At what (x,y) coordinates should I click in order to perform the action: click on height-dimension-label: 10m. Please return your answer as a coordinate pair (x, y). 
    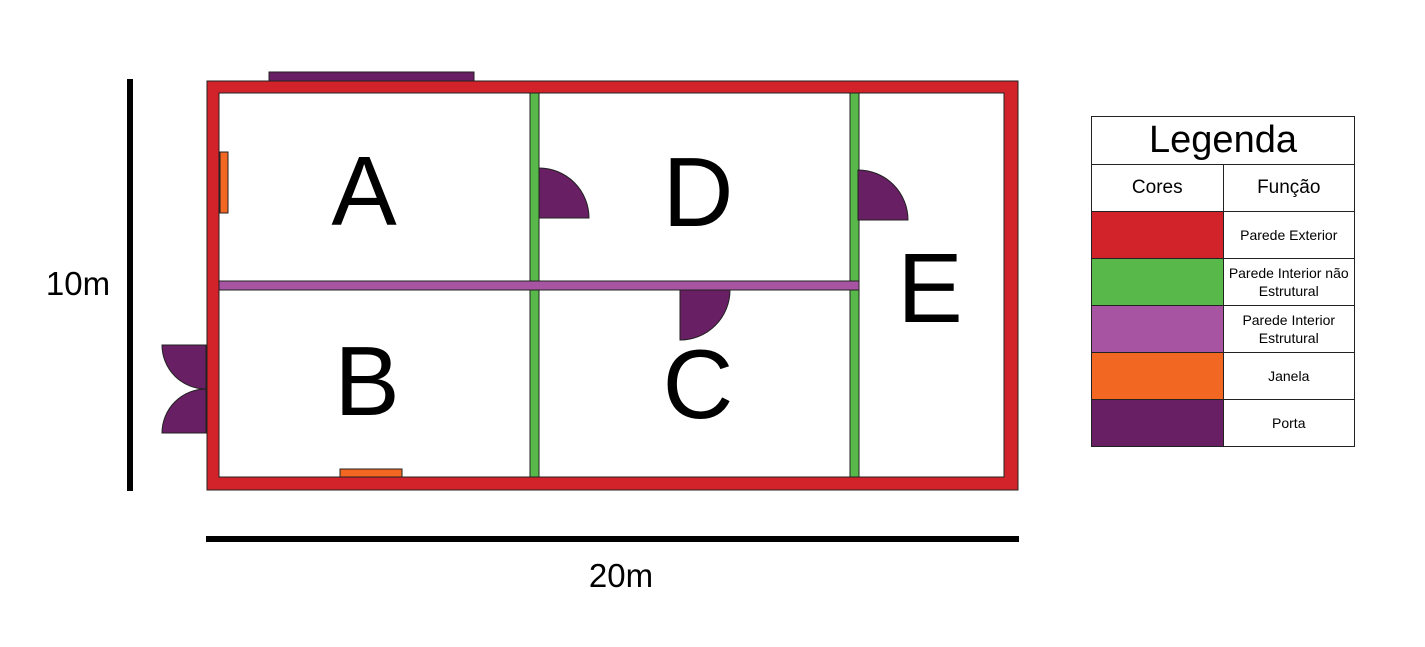
    Looking at the image, I should click on (78, 283).